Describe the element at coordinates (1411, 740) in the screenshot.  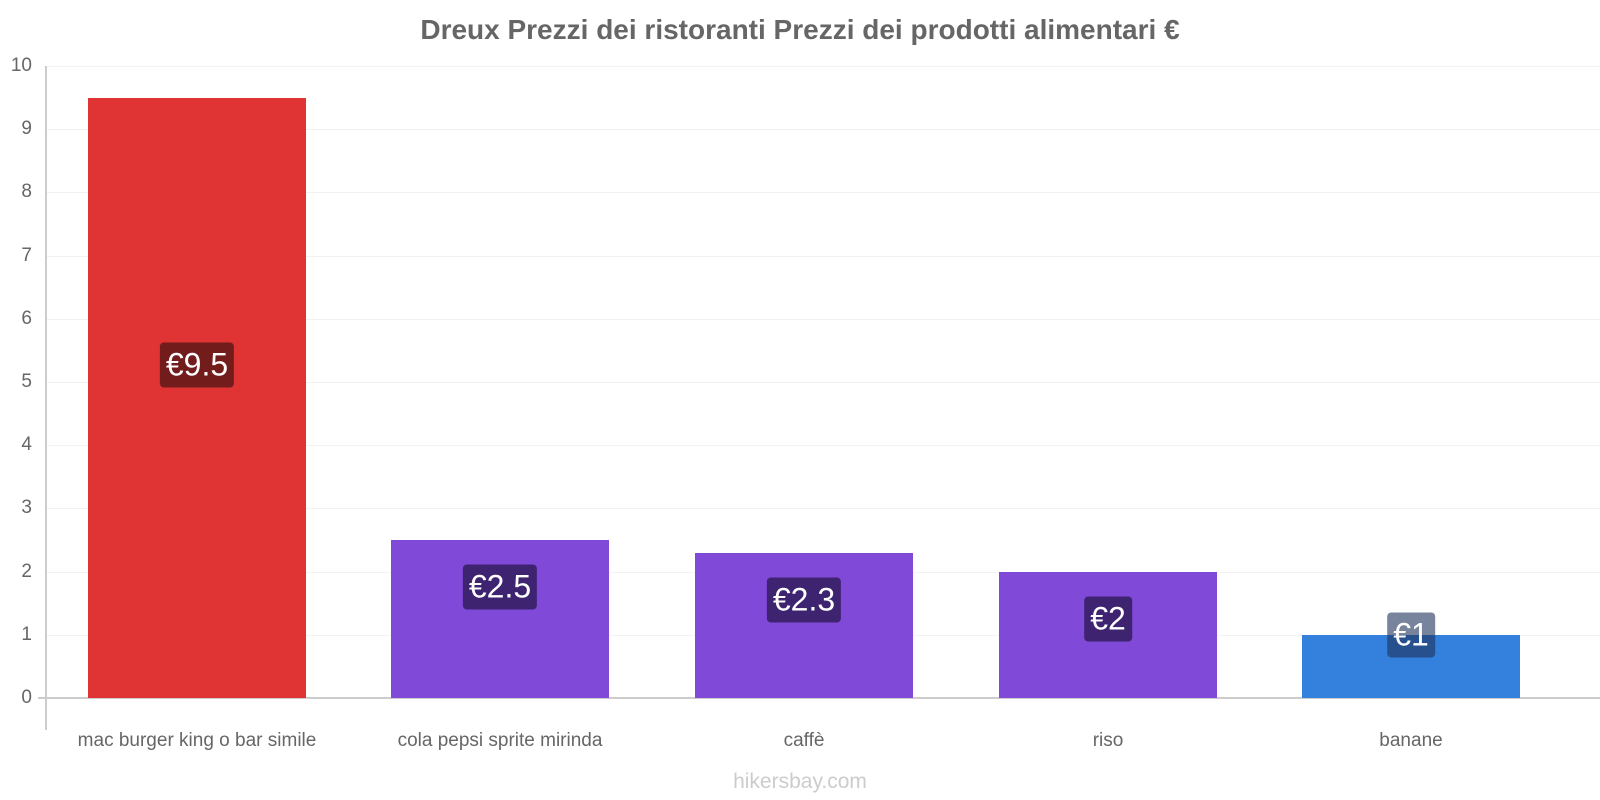
I see `x-tick-label: banane` at that location.